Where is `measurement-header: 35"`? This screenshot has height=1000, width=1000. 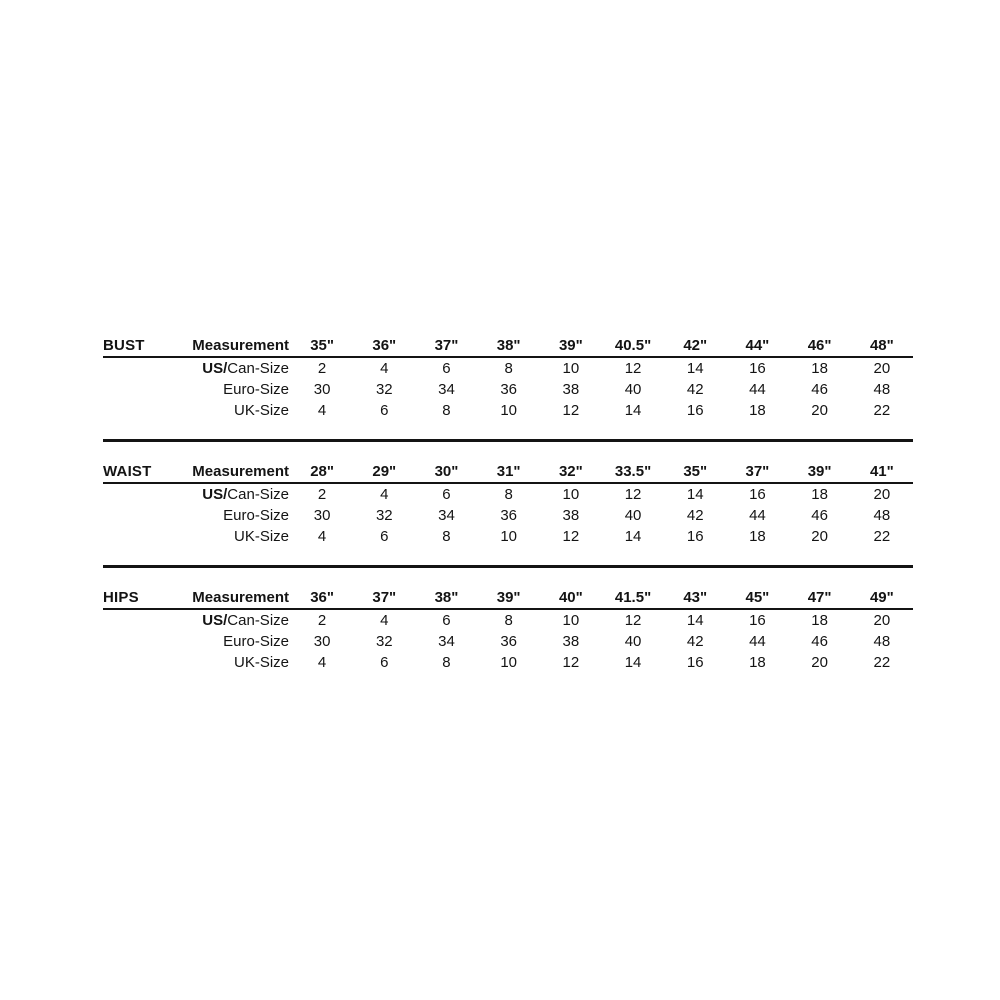
measurement-header: 35" is located at coordinates (695, 472).